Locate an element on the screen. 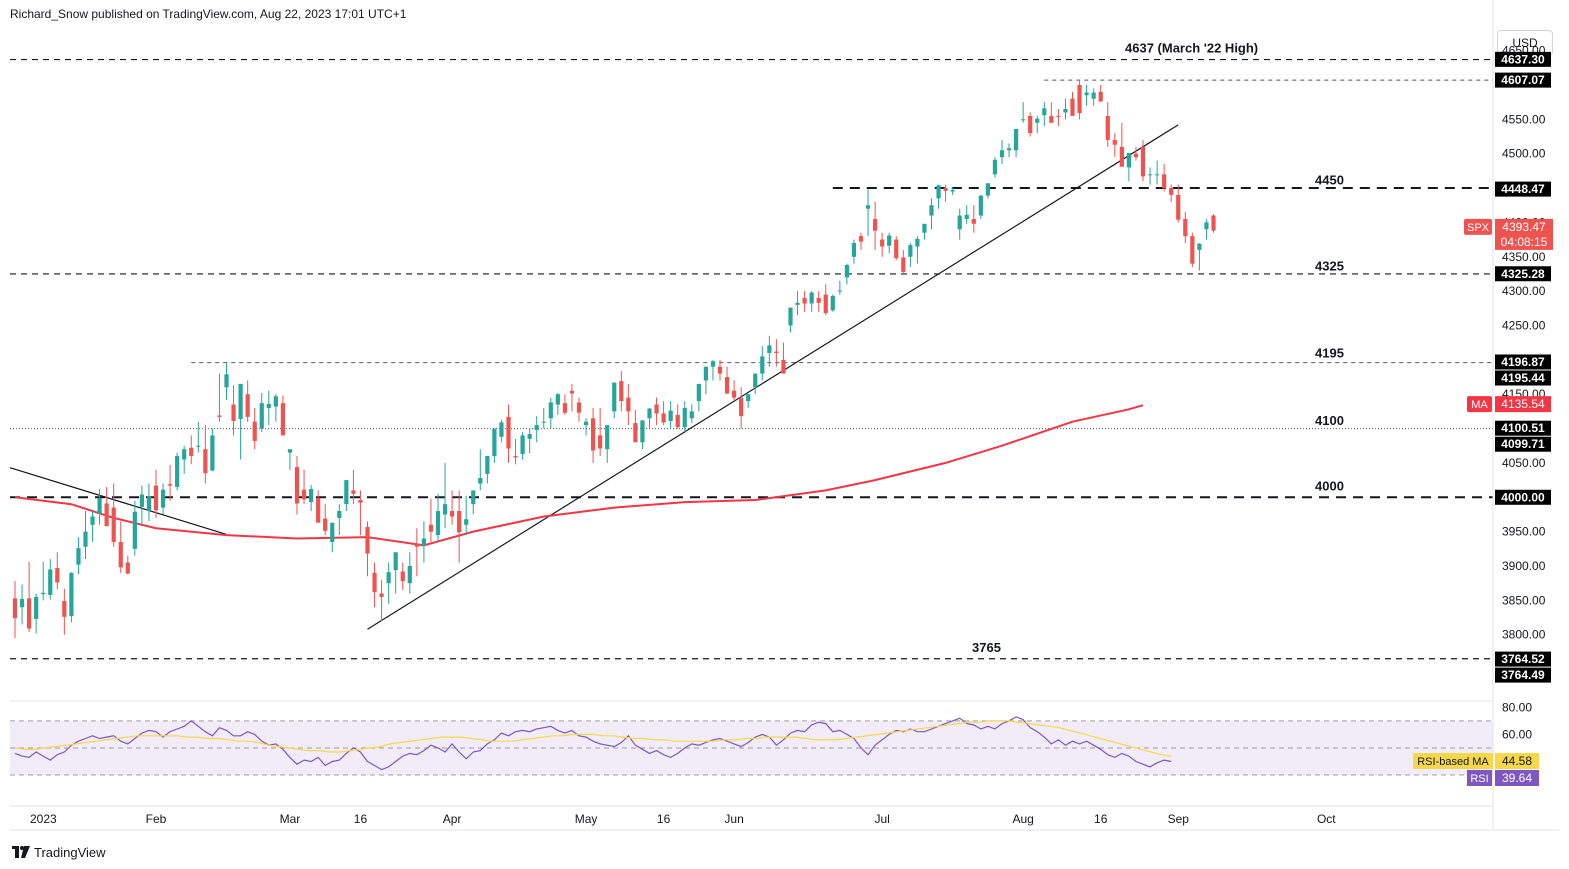  rsi-ma-line is located at coordinates (593, 738).